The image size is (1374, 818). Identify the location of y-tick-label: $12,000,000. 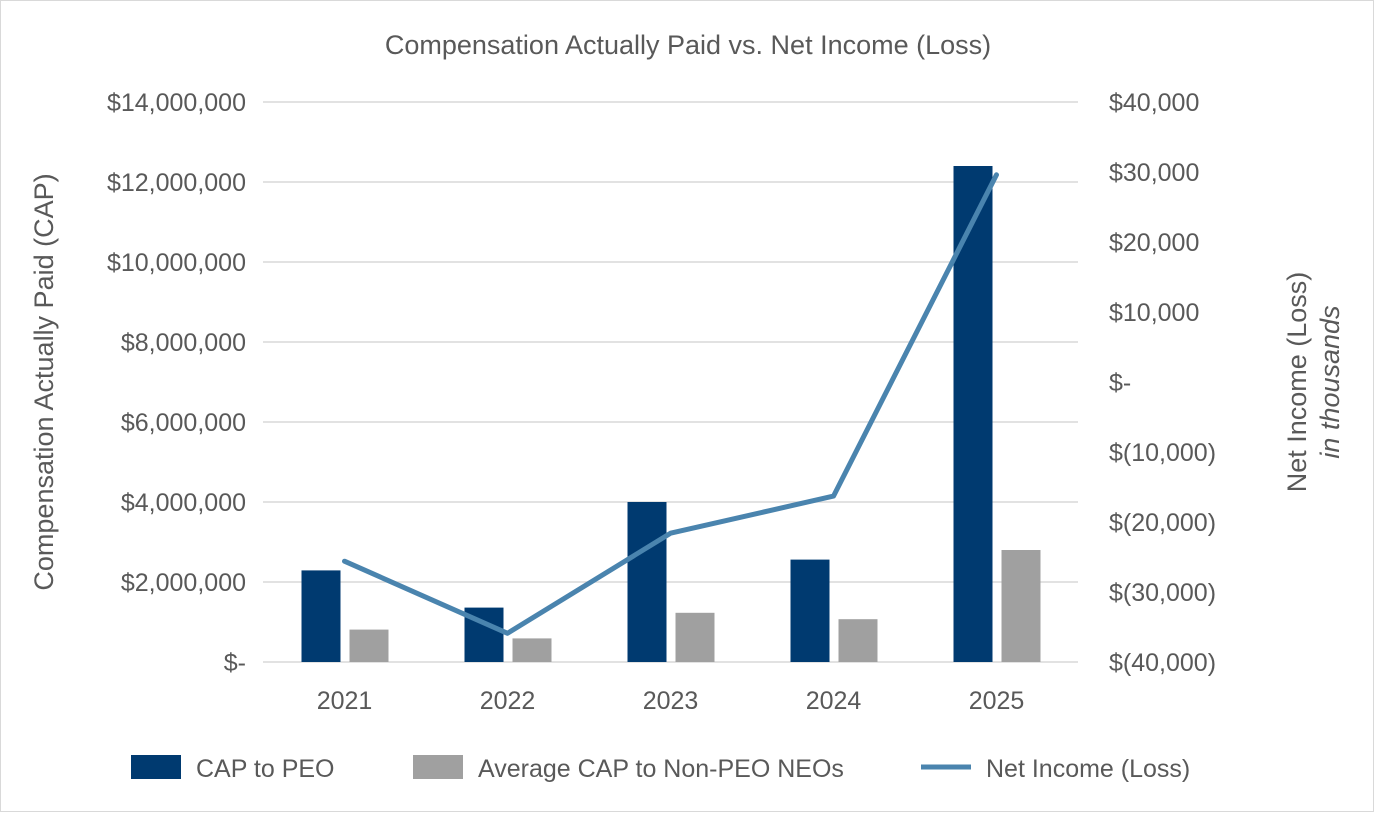
(176, 183).